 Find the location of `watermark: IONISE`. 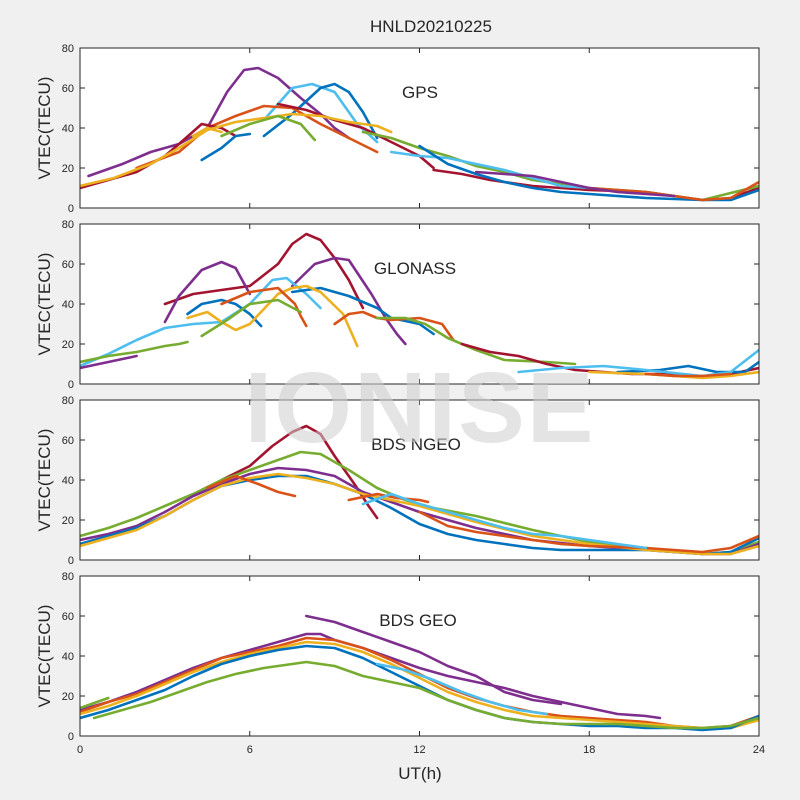

watermark: IONISE is located at coordinates (420, 408).